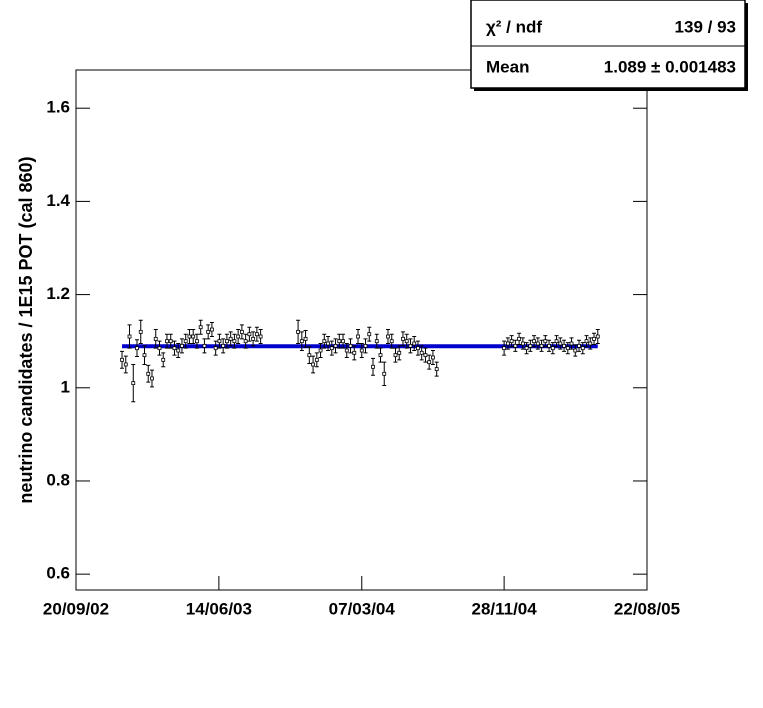 This screenshot has height=708, width=763. Describe the element at coordinates (219, 608) in the screenshot. I see `x-tick-label: 14/06/03` at that location.